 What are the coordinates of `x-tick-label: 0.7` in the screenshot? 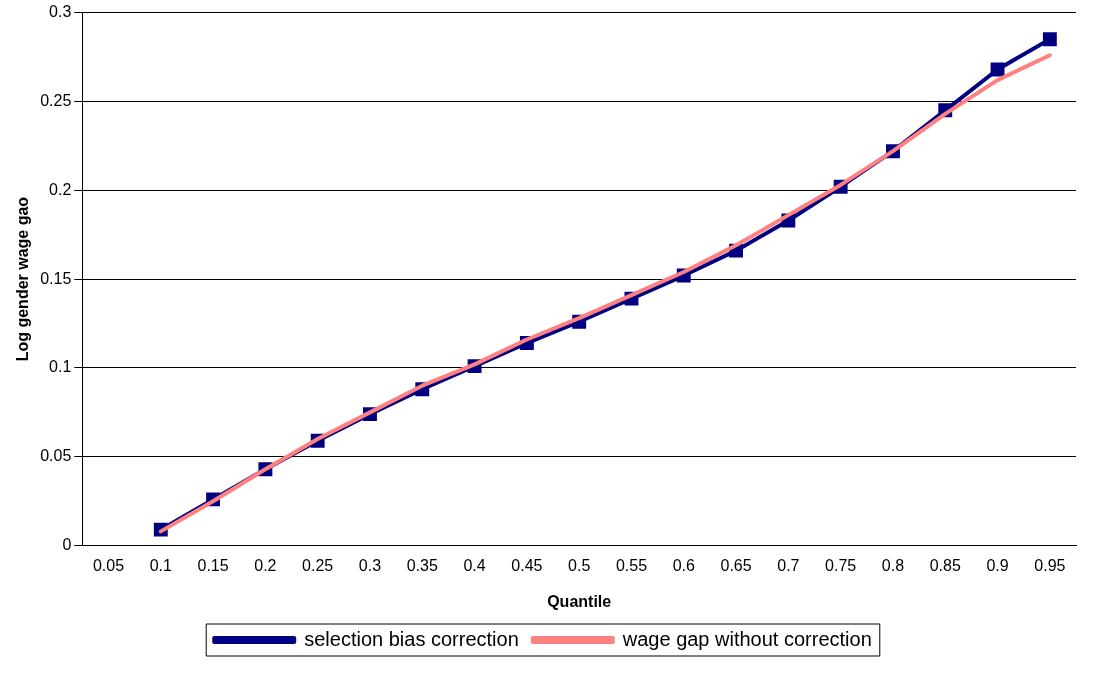 It's located at (788, 565).